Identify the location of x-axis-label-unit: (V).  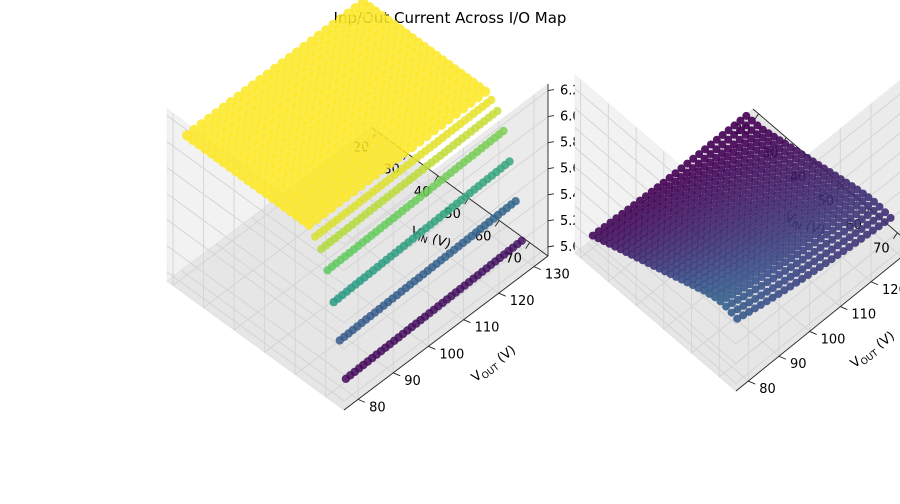
(439, 241).